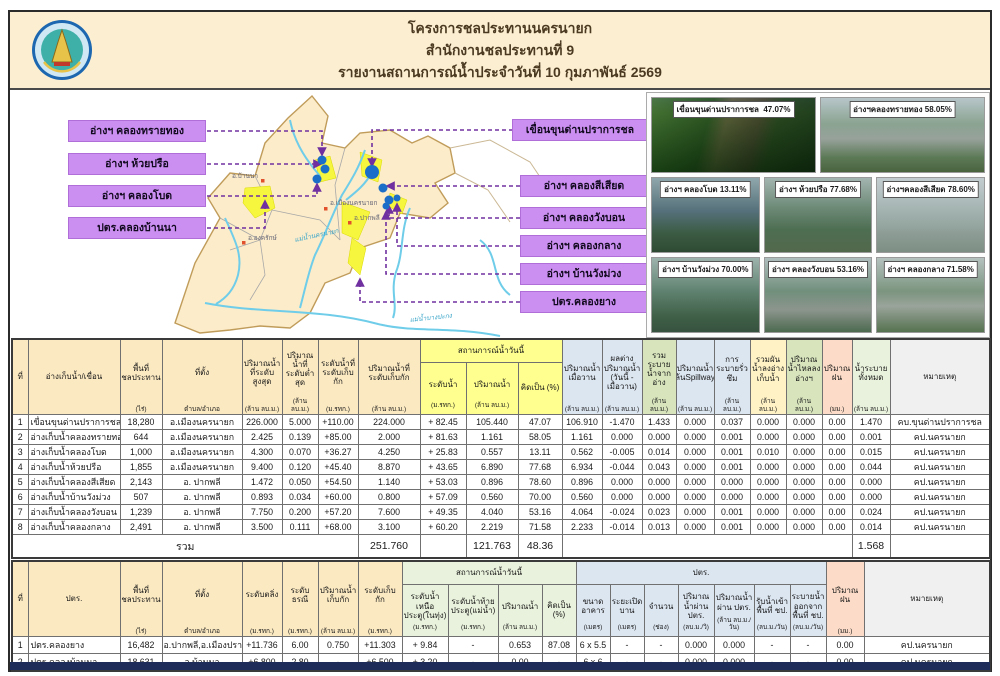 Image resolution: width=1000 pixels, height=676 pixels. Describe the element at coordinates (584, 186) in the screenshot. I see `map-label-si-siat: อ่างฯ คลองสีเสียด` at that location.